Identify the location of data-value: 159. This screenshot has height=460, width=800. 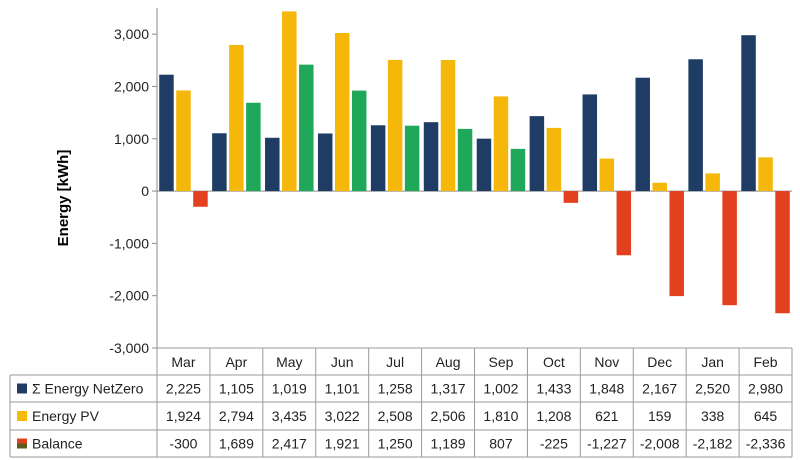
(660, 416).